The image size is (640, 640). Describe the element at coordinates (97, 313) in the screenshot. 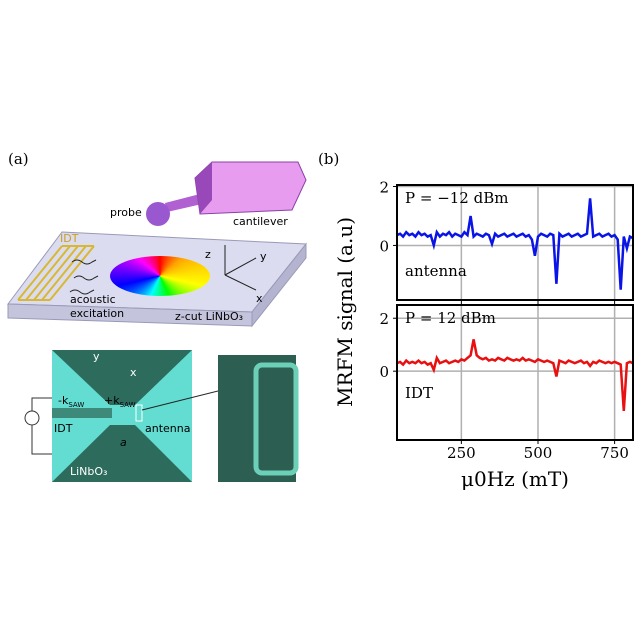

I see `acoustic-label: excitation` at that location.